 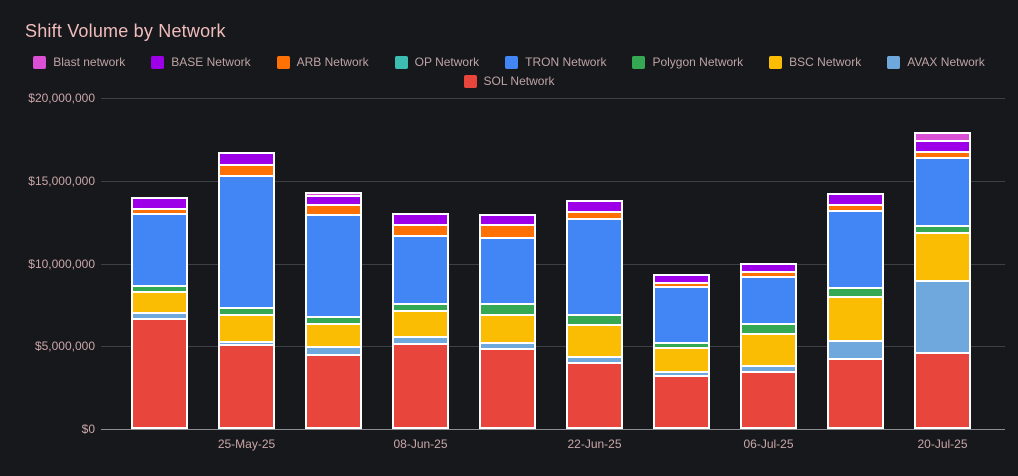 I want to click on legend-item-polygon-network: Polygon Network, so click(x=687, y=62).